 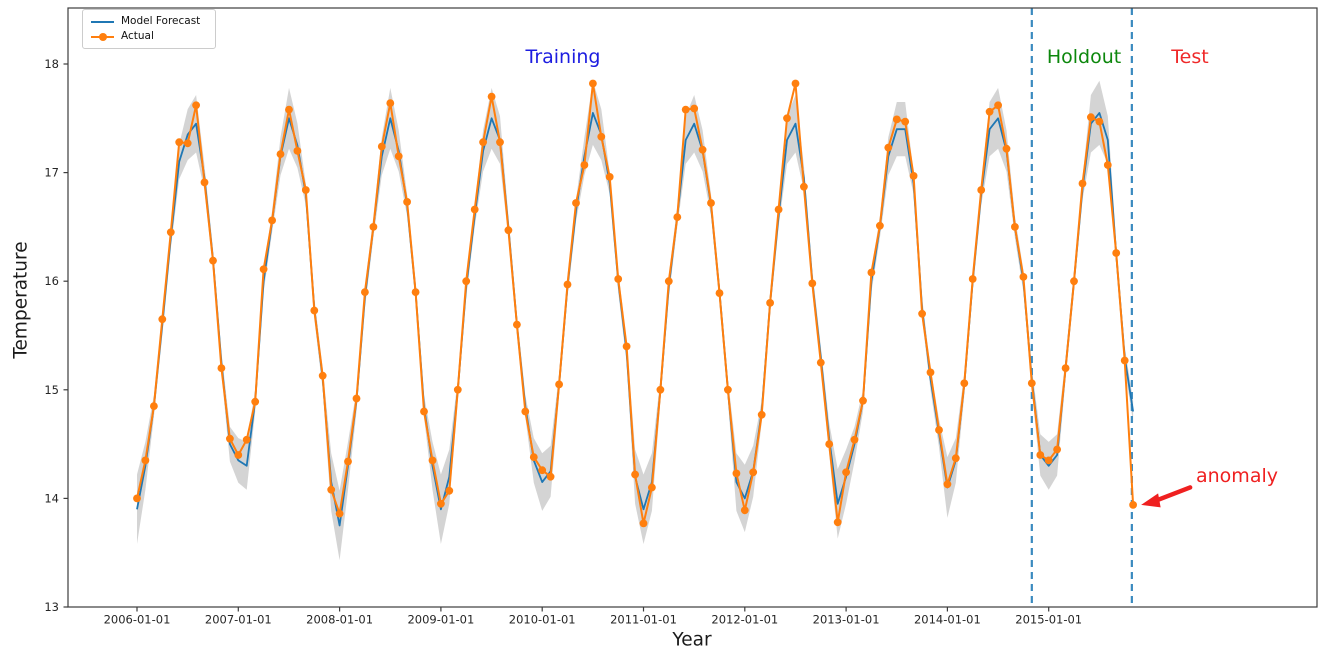 What do you see at coordinates (692, 640) in the screenshot?
I see `x-axis-title: Year` at bounding box center [692, 640].